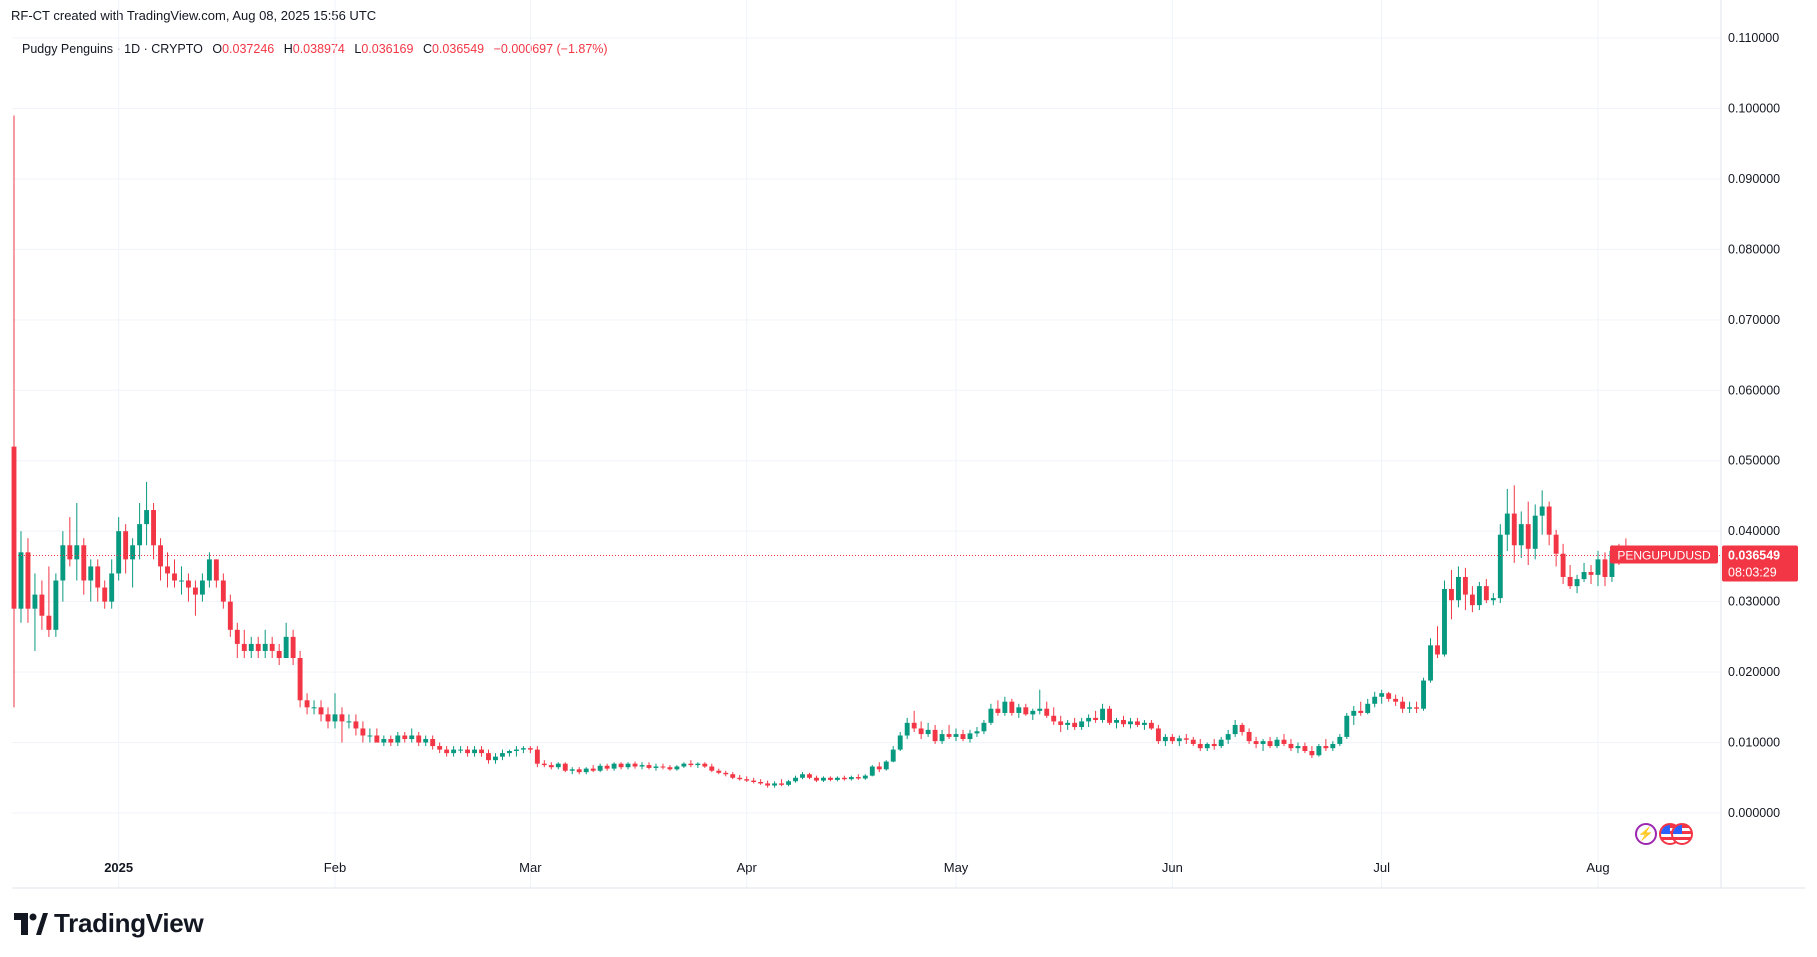  Describe the element at coordinates (747, 867) in the screenshot. I see `x-tick-label: Apr` at that location.